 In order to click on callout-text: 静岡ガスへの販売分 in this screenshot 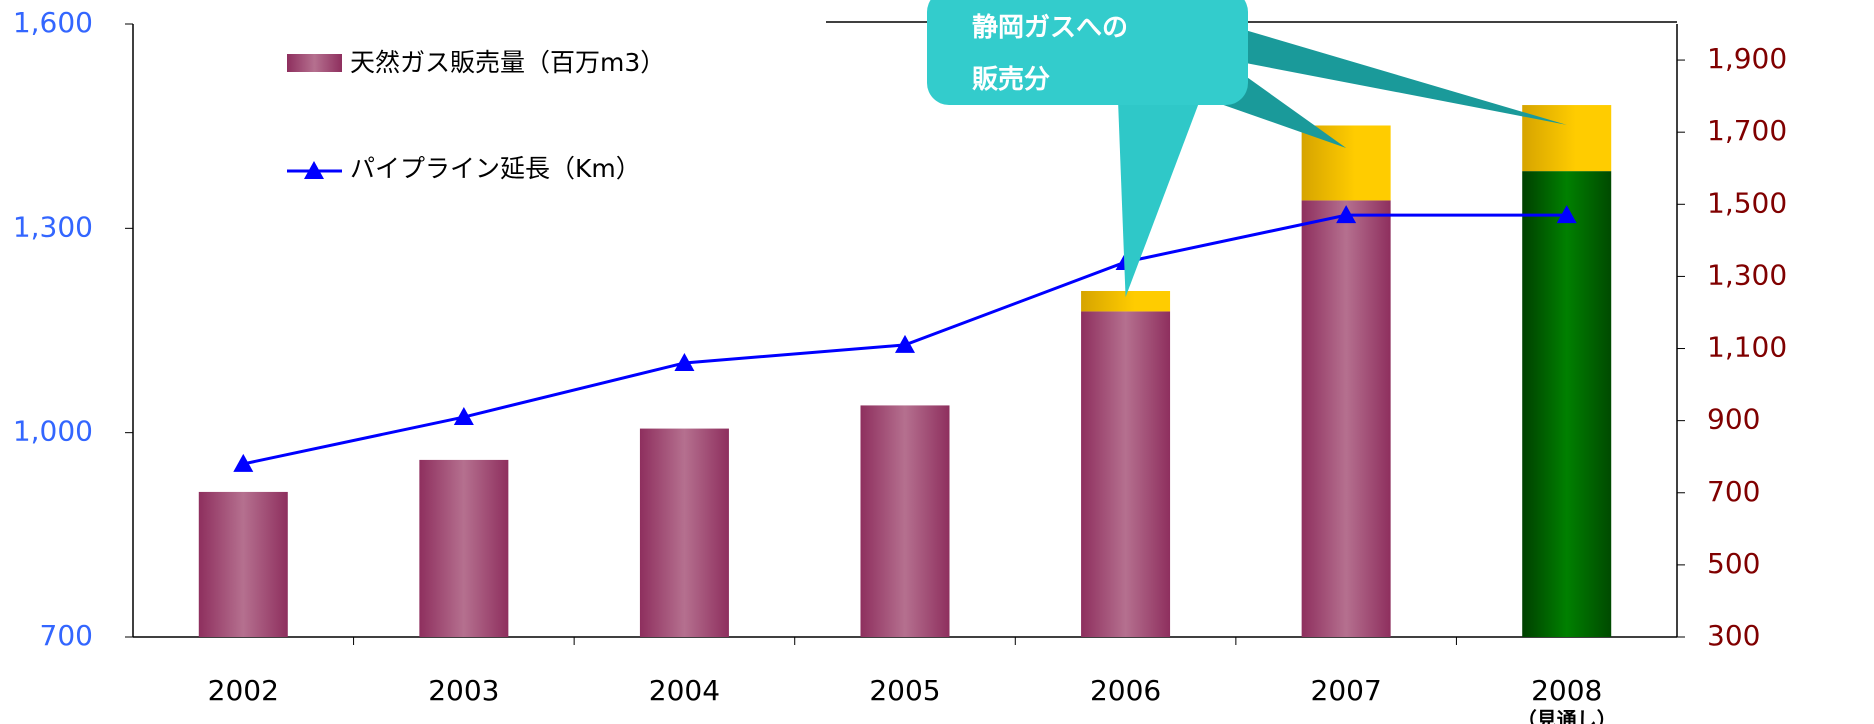, I will do `click(1050, 54)`.